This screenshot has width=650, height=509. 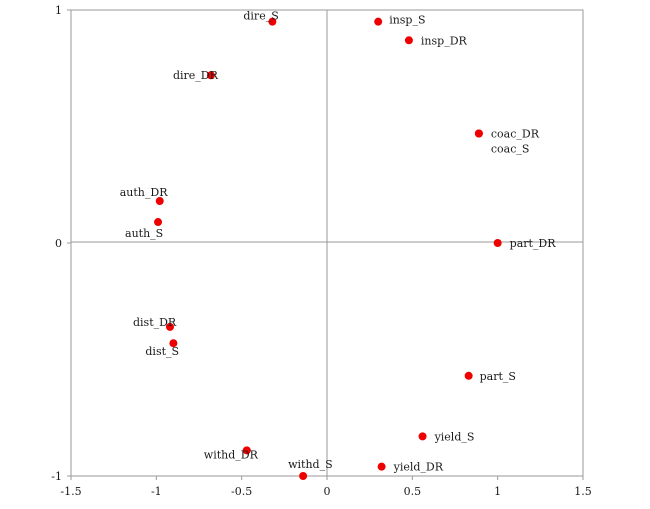 I want to click on data-point-coac_S, so click(x=478, y=133).